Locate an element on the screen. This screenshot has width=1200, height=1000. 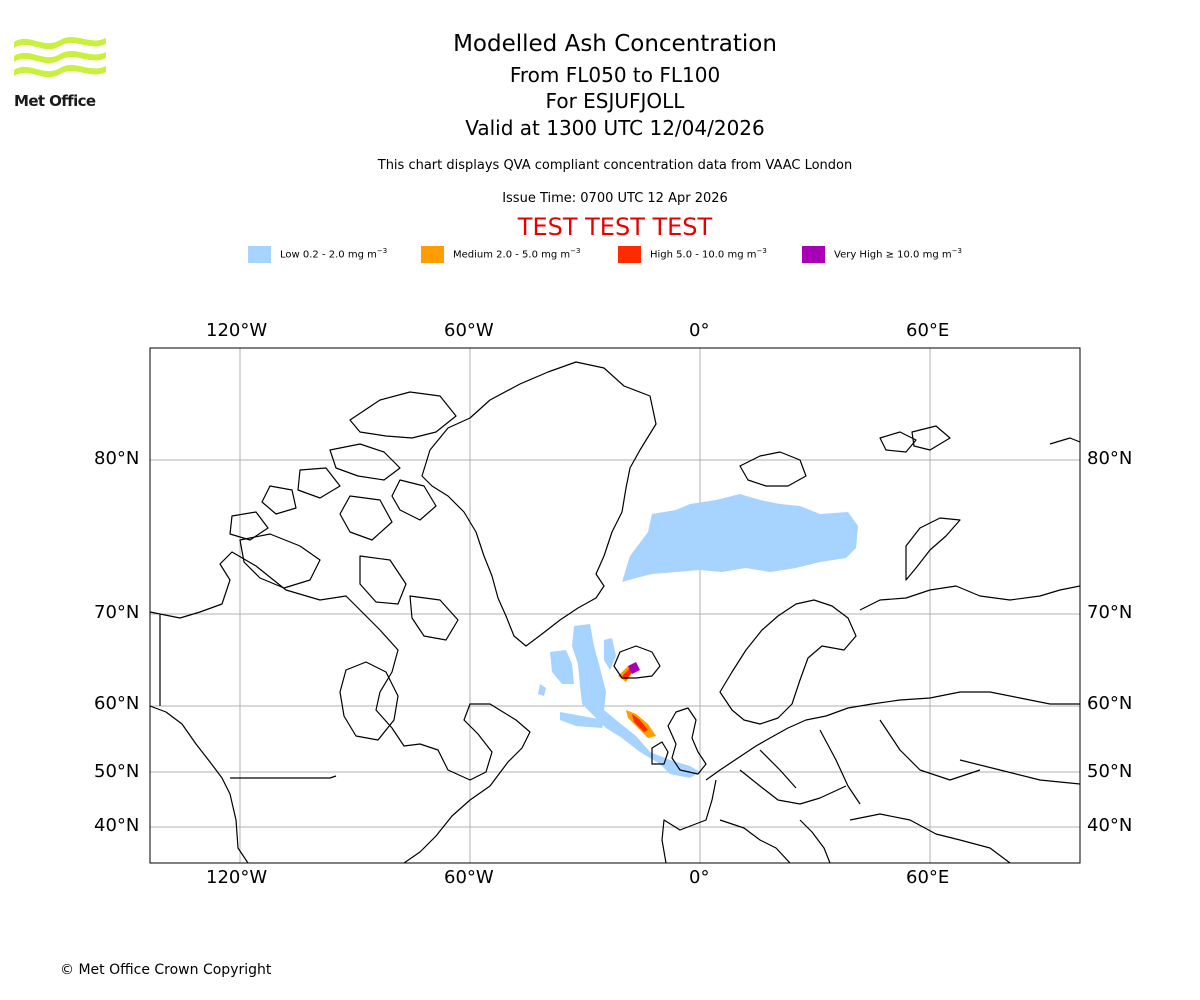
lon-tick-bottom-0: 0° is located at coordinates (699, 877).